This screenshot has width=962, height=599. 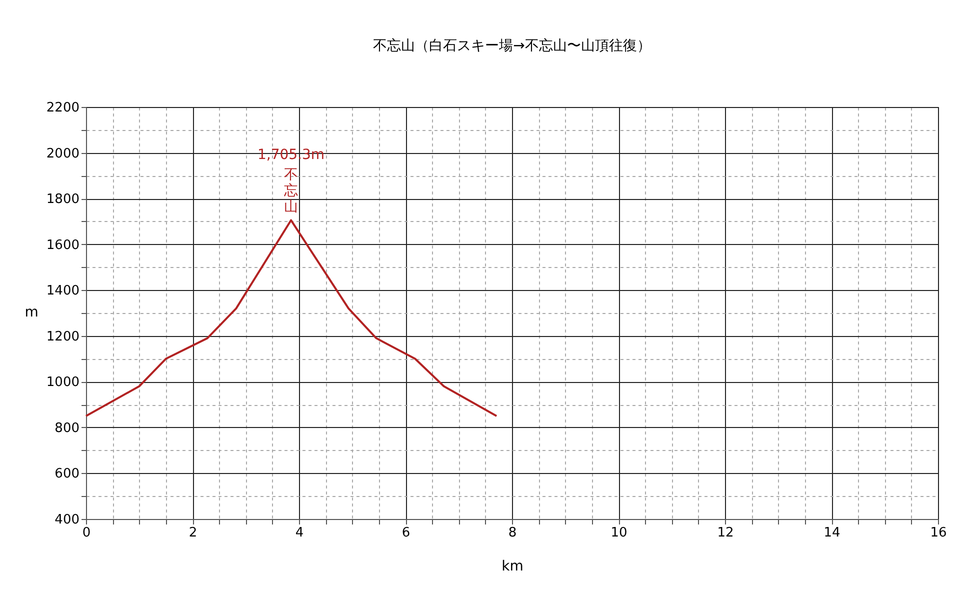 What do you see at coordinates (31, 312) in the screenshot?
I see `y-axis-title: m` at bounding box center [31, 312].